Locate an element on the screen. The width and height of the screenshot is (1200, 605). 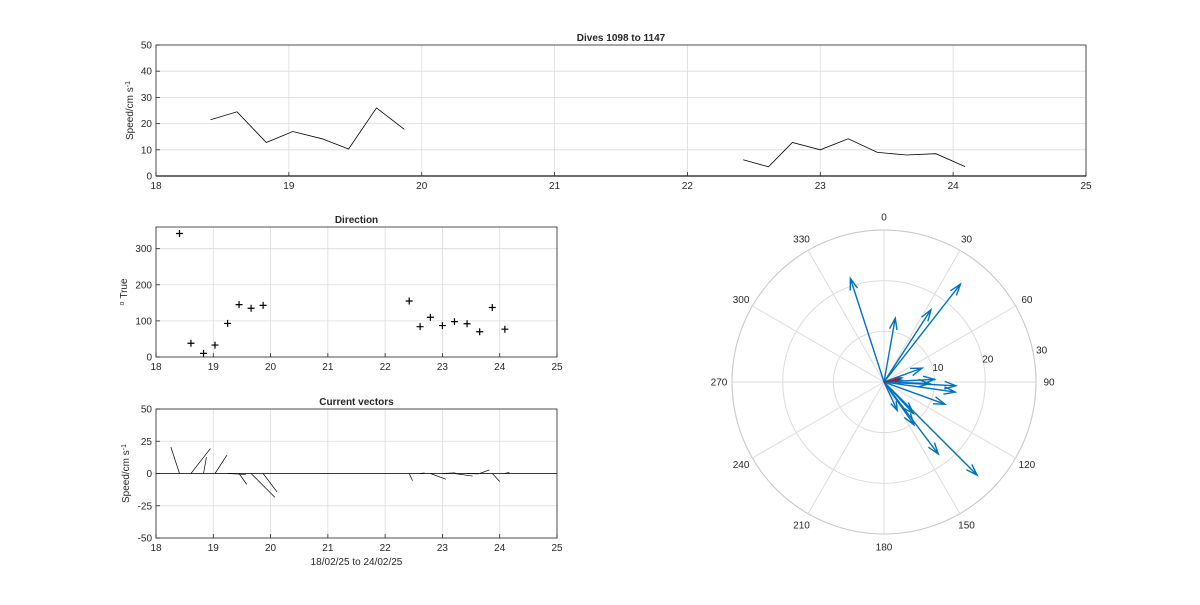
direction-axes-frame is located at coordinates (356, 292).